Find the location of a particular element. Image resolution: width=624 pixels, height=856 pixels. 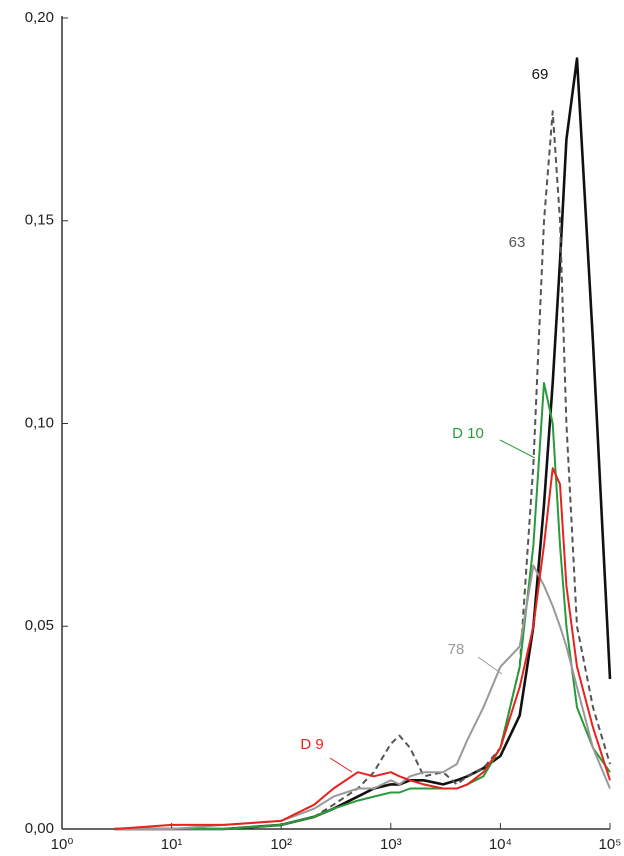

series-label: 63 is located at coordinates (517, 242).